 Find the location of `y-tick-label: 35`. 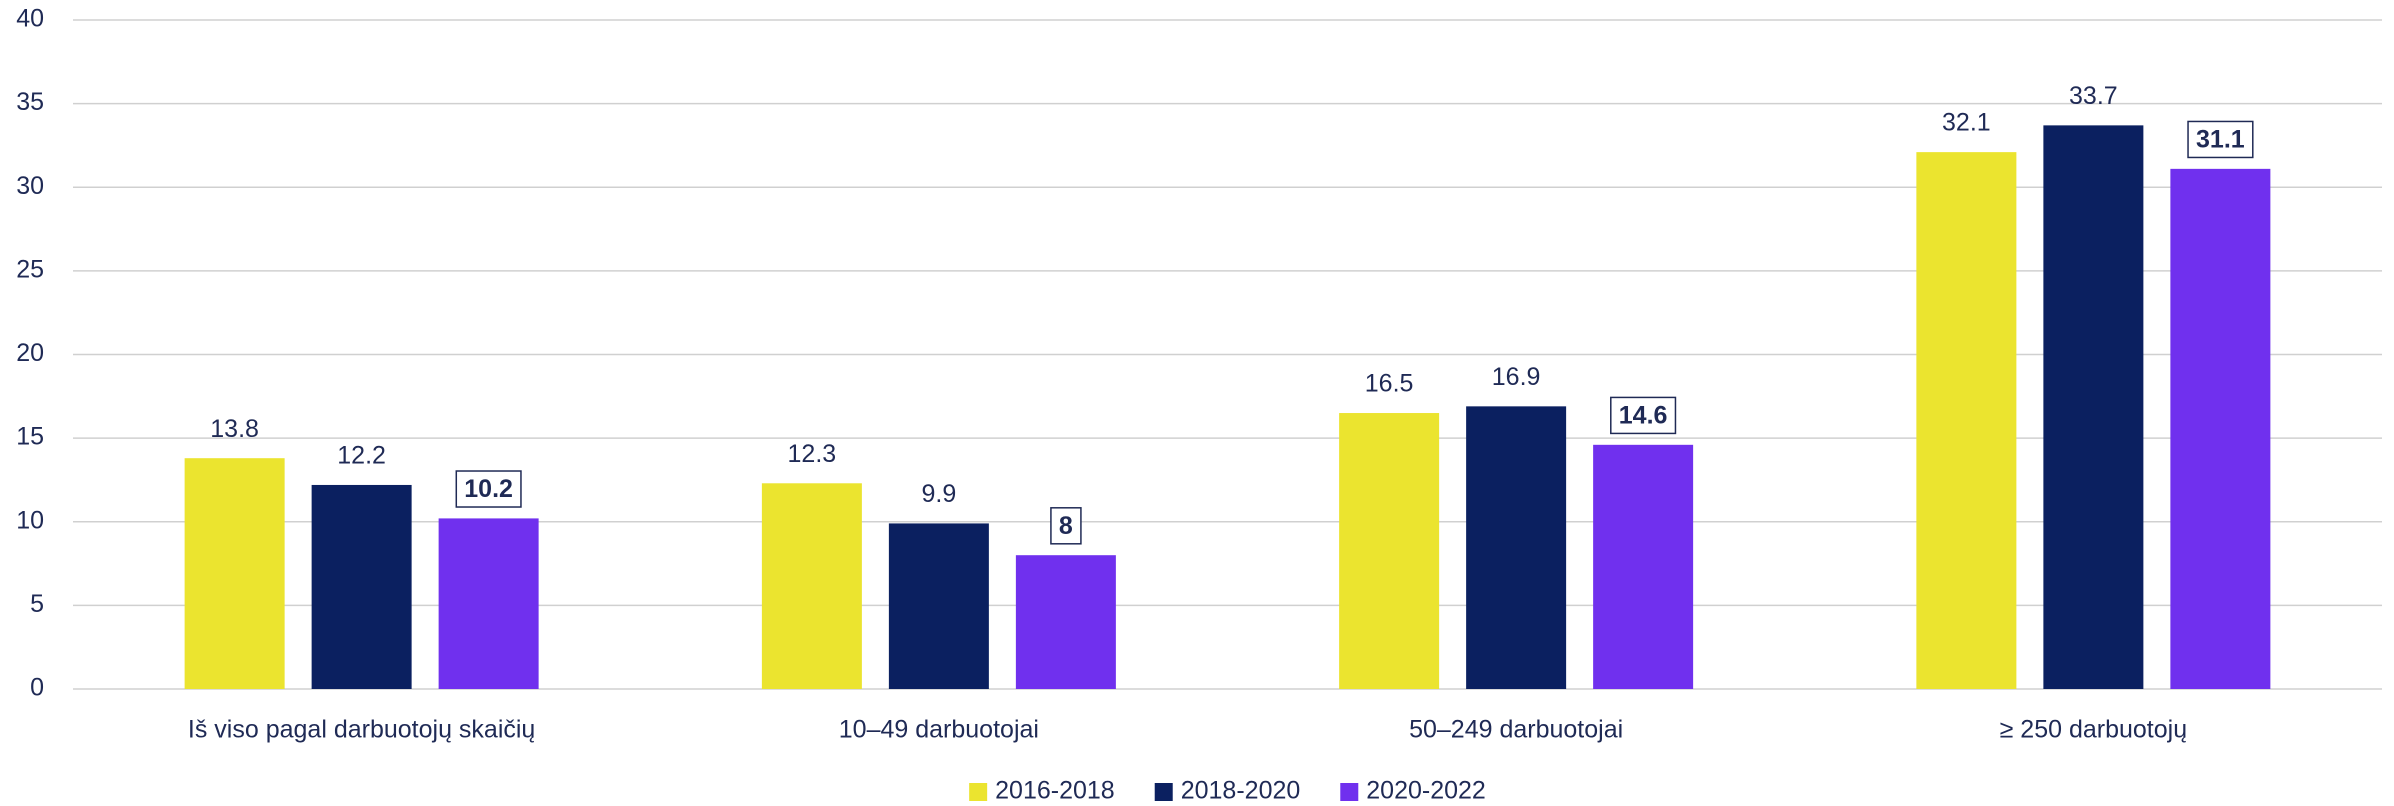

y-tick-label: 35 is located at coordinates (30, 102).